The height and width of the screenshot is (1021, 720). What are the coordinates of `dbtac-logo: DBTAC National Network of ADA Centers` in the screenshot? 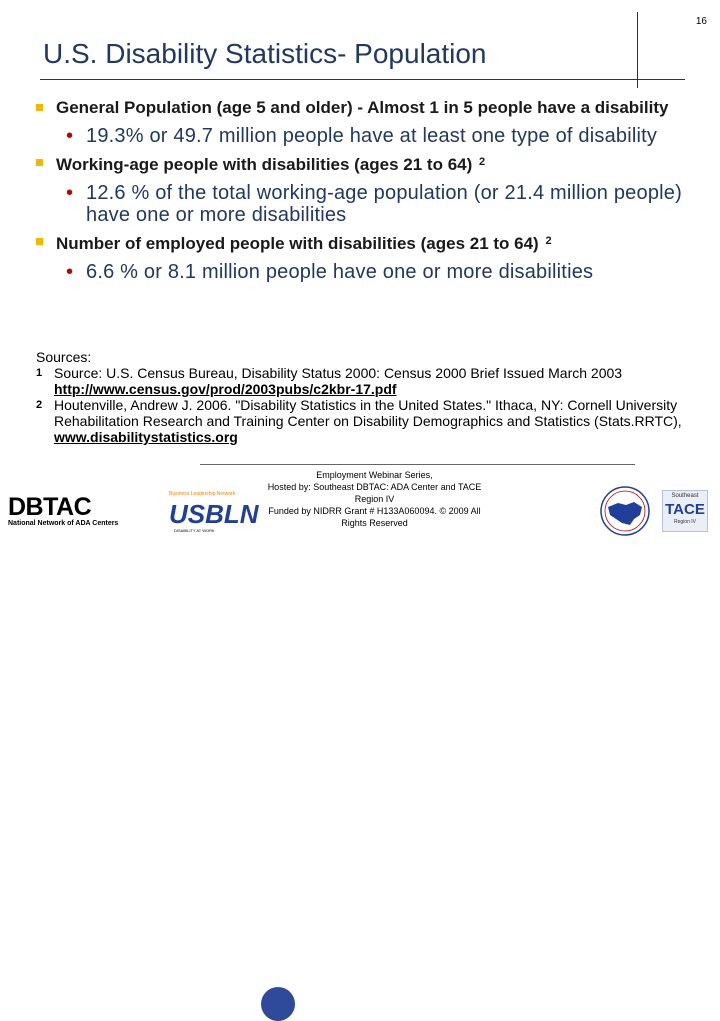 It's located at (63, 510).